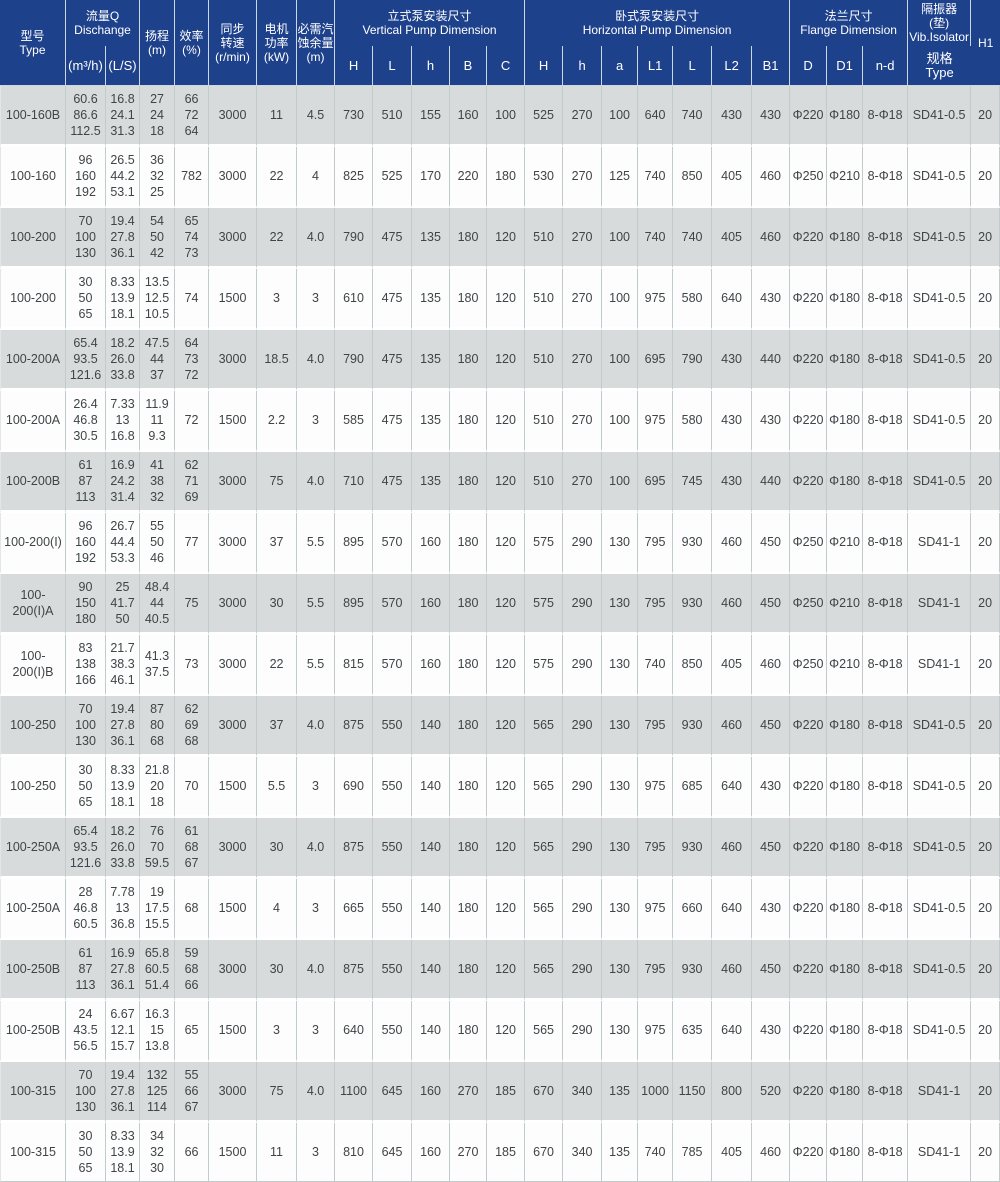  What do you see at coordinates (469, 177) in the screenshot?
I see `table-cell: 220` at bounding box center [469, 177].